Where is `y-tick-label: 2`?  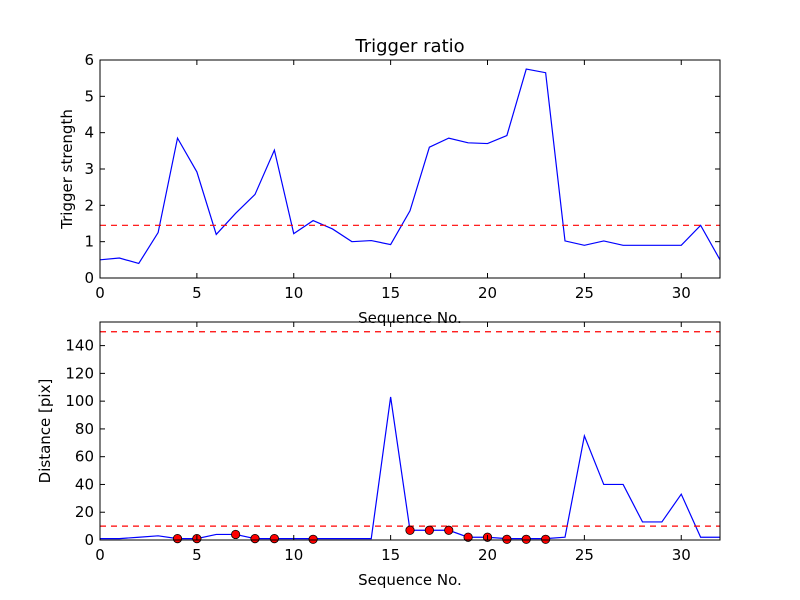
y-tick-label: 2 is located at coordinates (89, 205).